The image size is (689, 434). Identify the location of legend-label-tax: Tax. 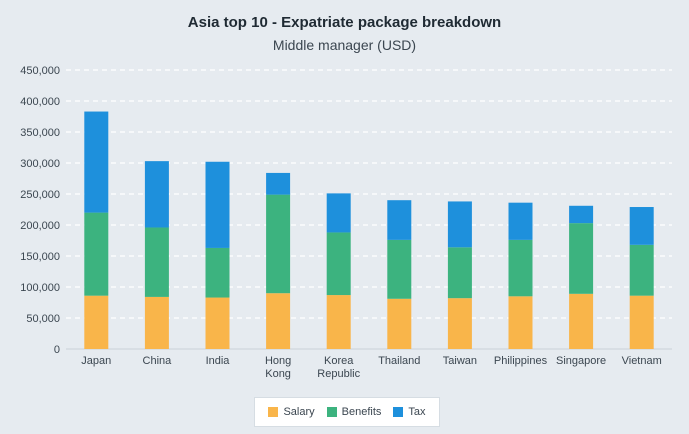
(417, 412).